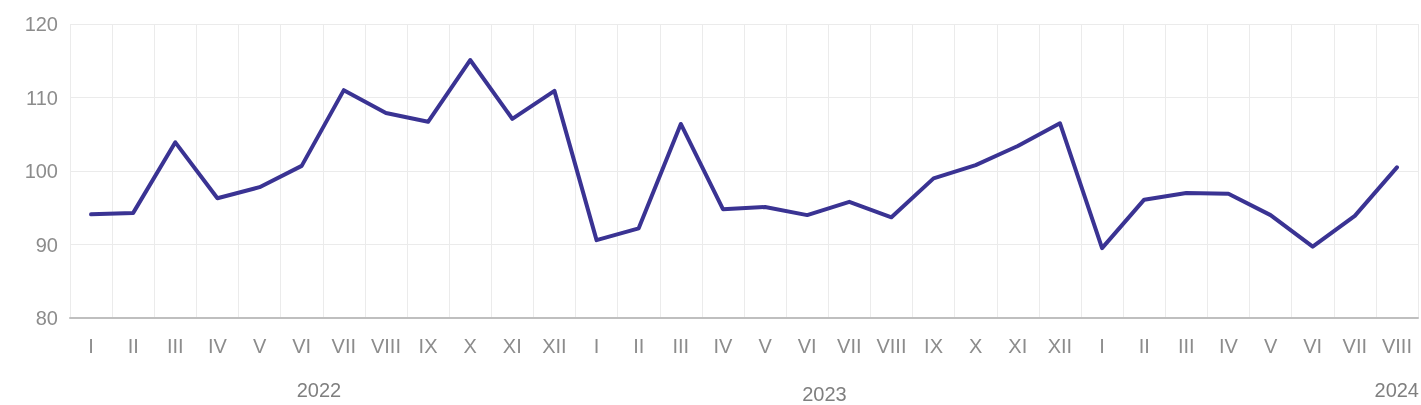  I want to click on y-tick-label: 80, so click(46, 318).